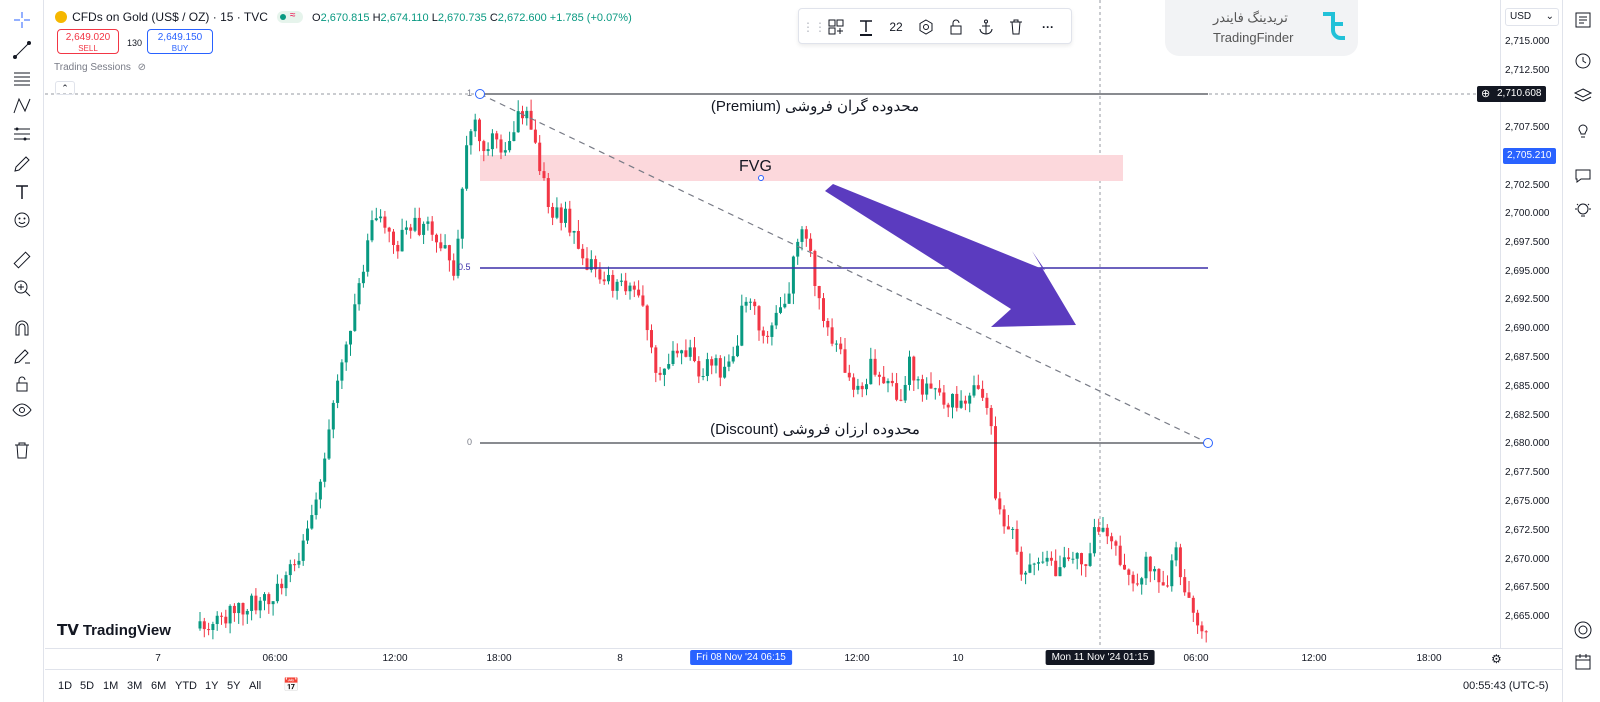 Image resolution: width=1600 pixels, height=702 pixels. What do you see at coordinates (22, 78) in the screenshot?
I see `horizontal-lines-icon` at bounding box center [22, 78].